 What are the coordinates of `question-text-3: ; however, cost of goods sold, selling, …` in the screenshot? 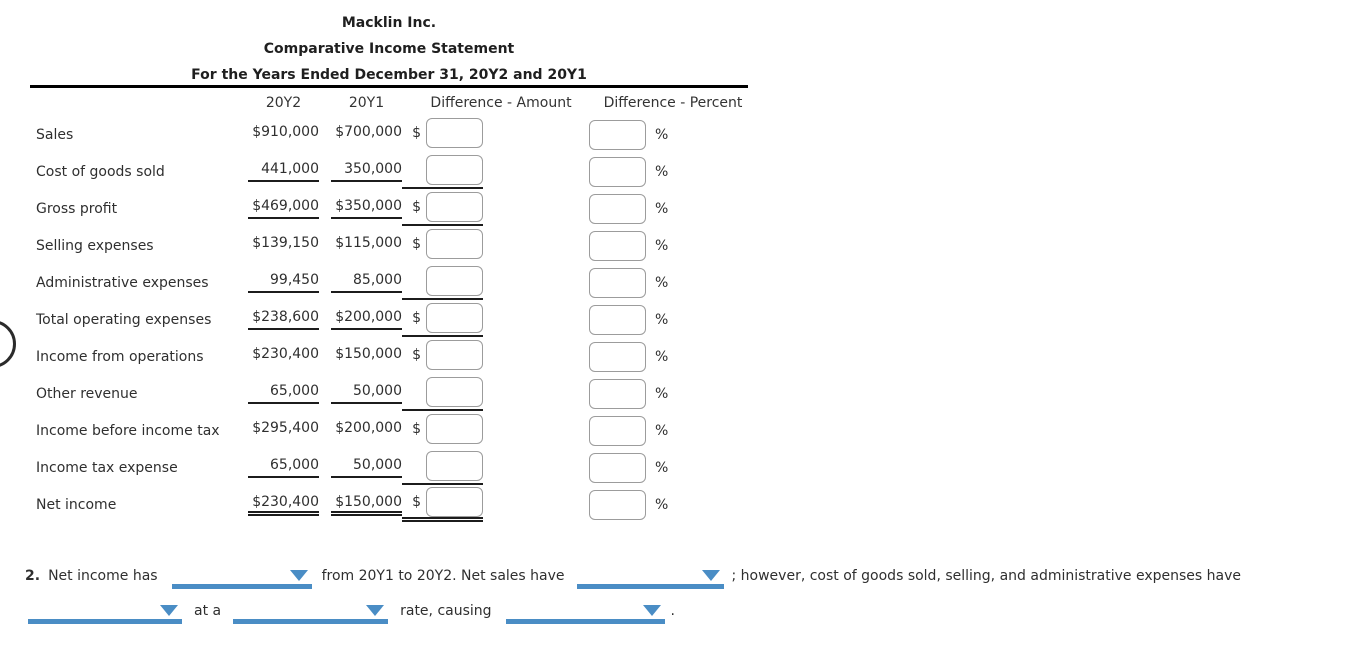 It's located at (986, 576).